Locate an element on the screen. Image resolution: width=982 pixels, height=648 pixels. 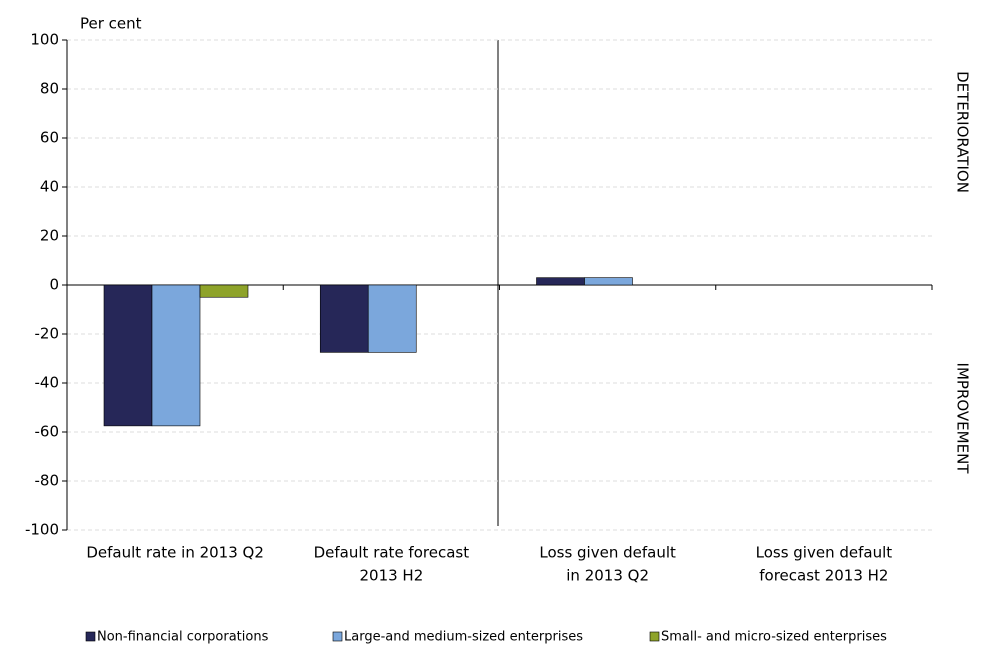
x-tick-label: 2013 H2 is located at coordinates (391, 576).